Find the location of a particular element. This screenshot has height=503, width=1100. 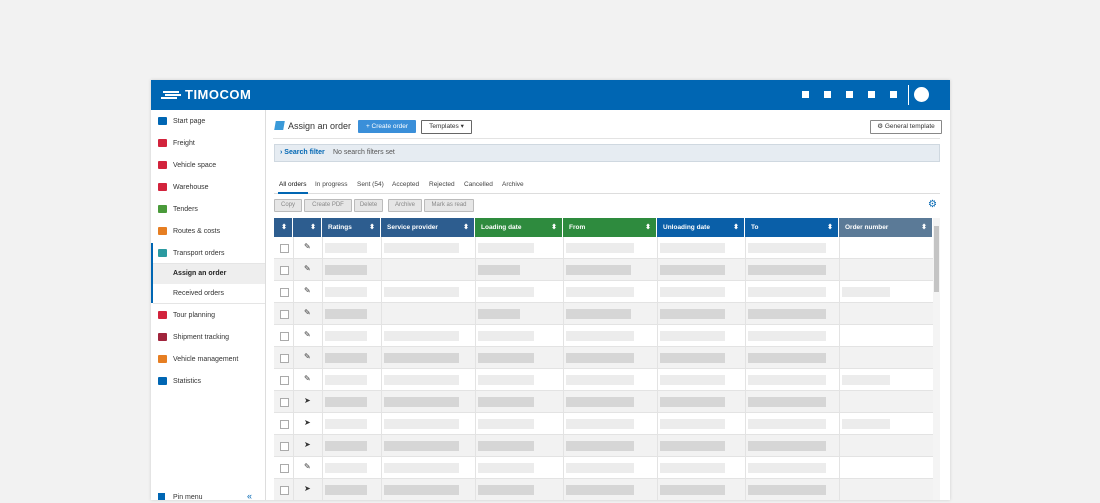

header-cell is located at coordinates (307, 227).